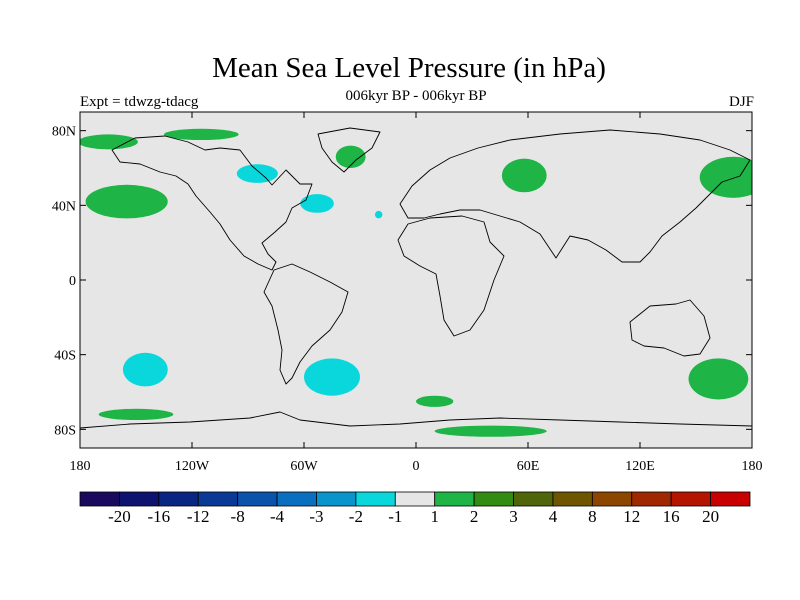 This screenshot has width=800, height=600. Describe the element at coordinates (575, 196) in the screenshot. I see `eurasia-coastline` at that location.